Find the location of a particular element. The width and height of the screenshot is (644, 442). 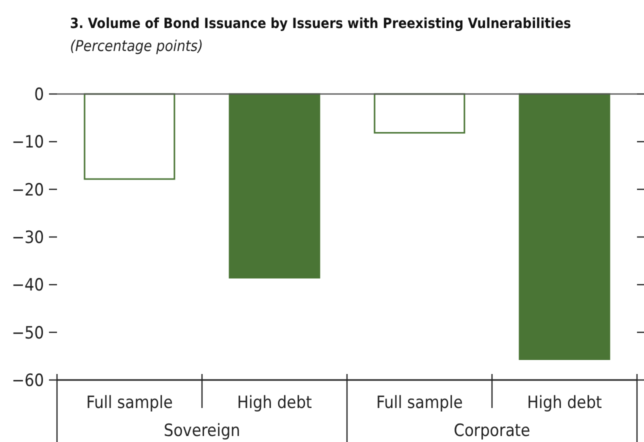

y-tick-label: −50 is located at coordinates (28, 333).